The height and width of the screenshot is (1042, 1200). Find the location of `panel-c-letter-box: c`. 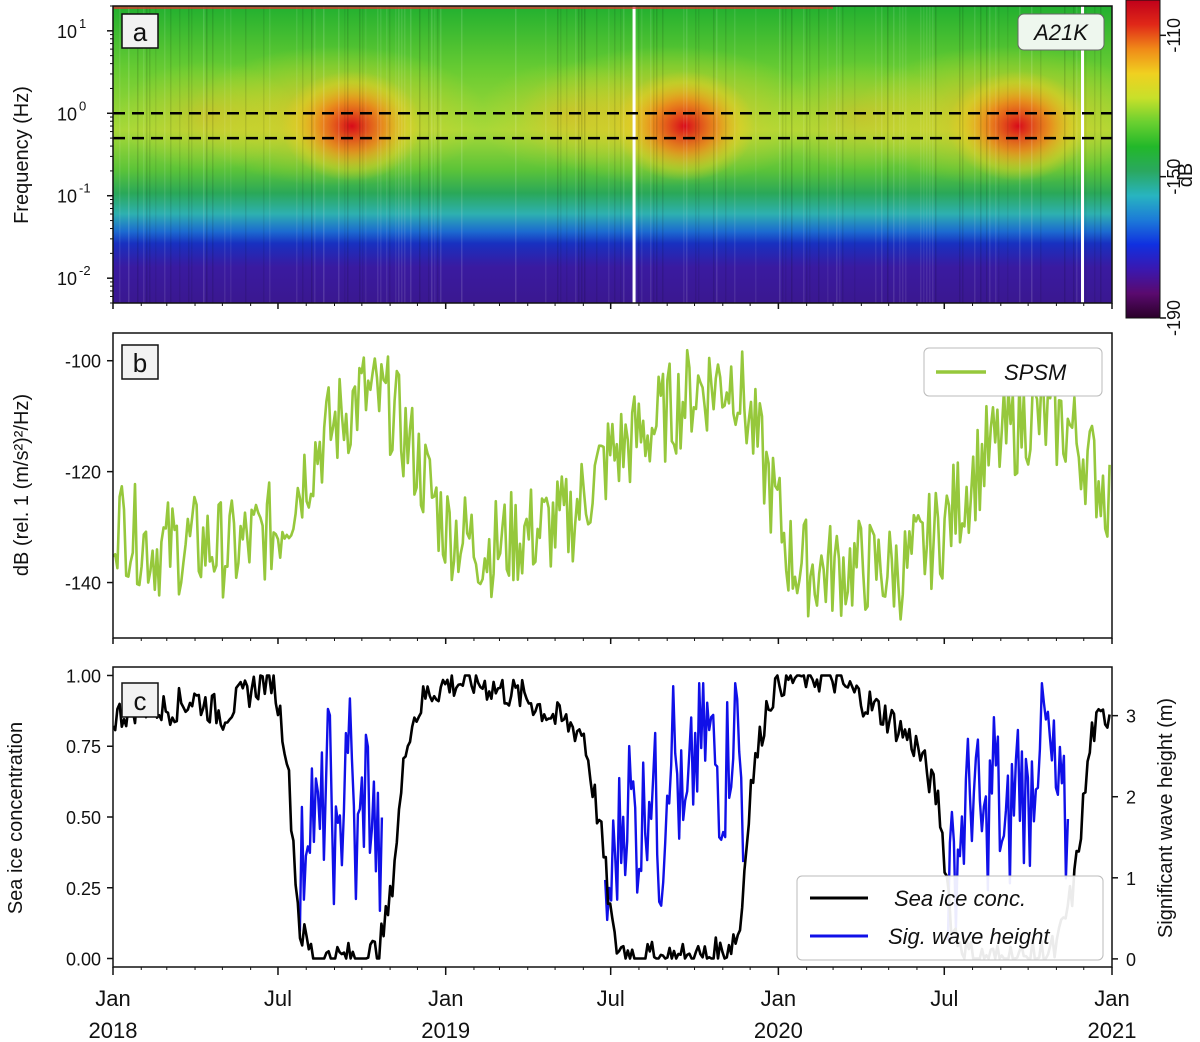

panel-c-letter-box: c is located at coordinates (140, 700).